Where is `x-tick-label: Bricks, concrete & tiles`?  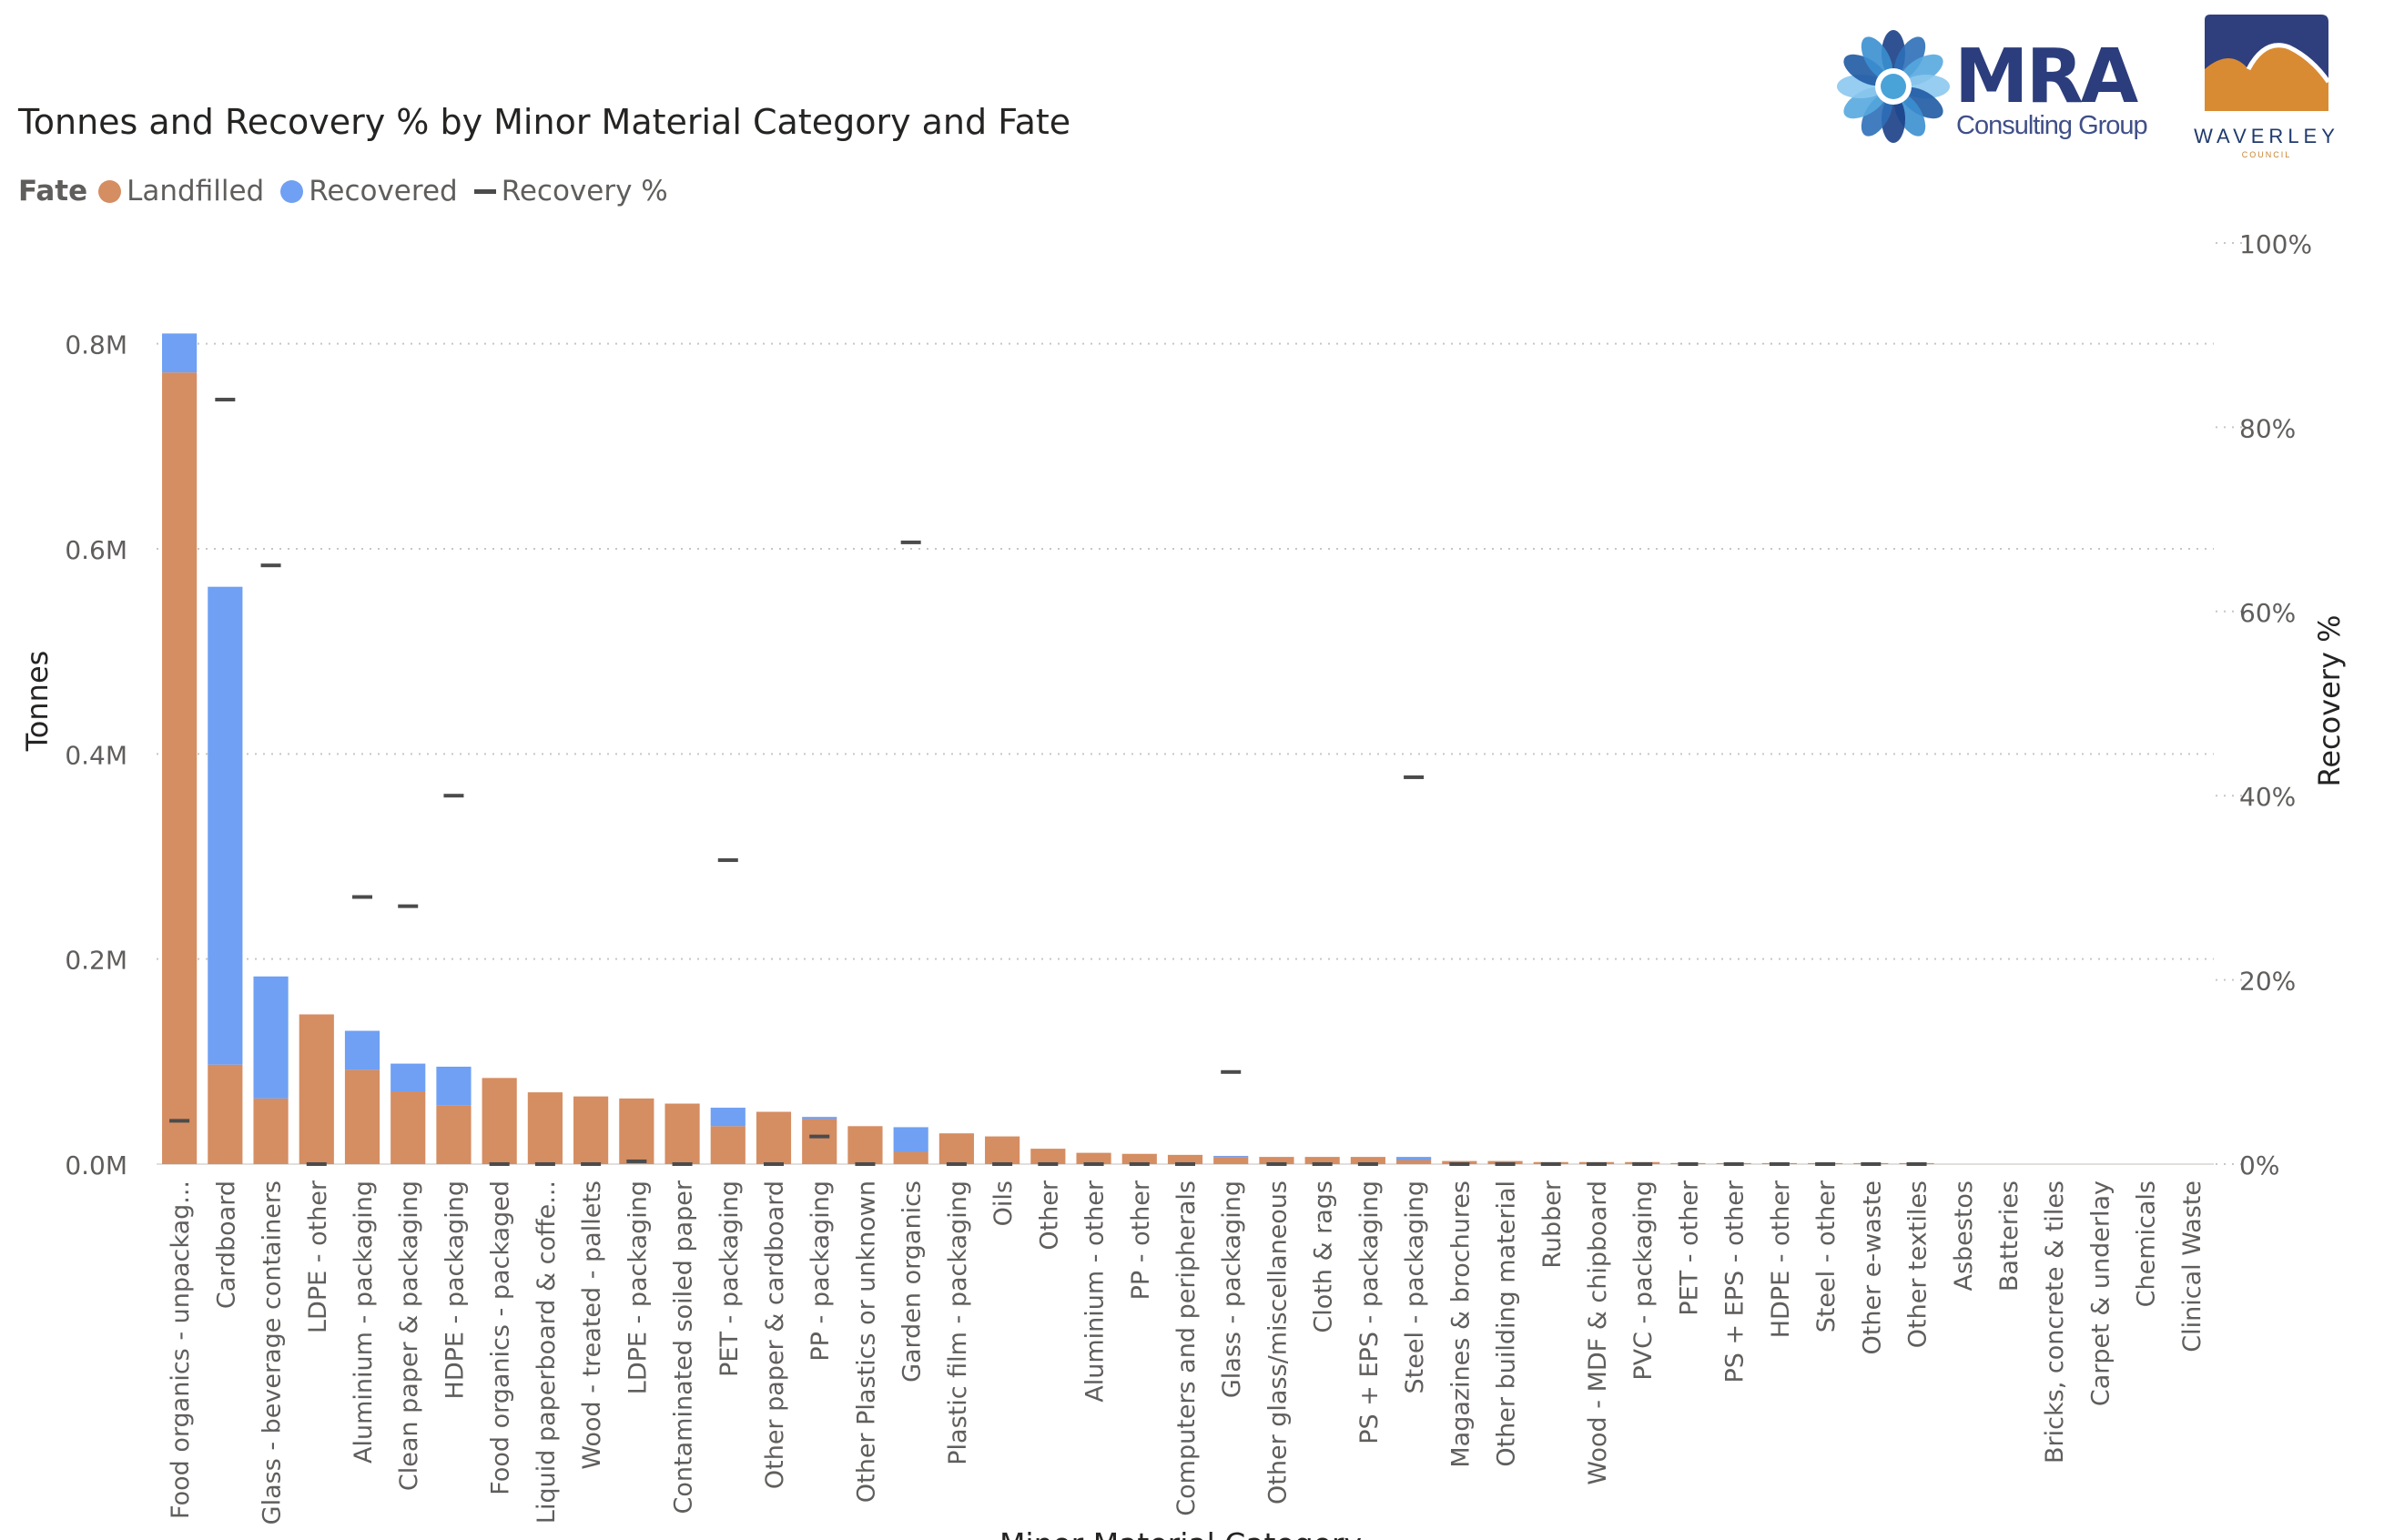 x-tick-label: Bricks, concrete & tiles is located at coordinates (2055, 1322).